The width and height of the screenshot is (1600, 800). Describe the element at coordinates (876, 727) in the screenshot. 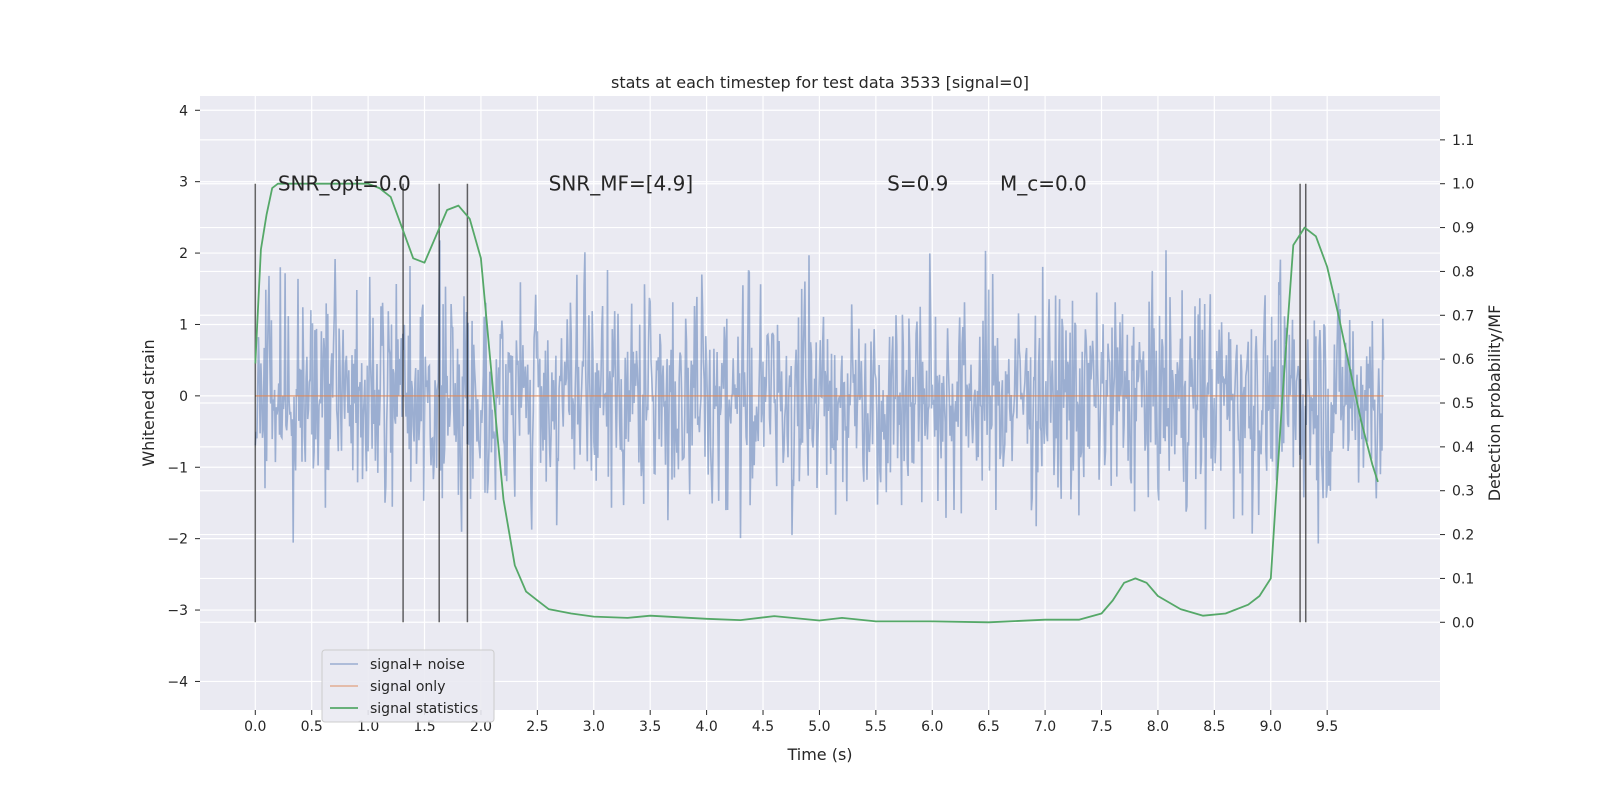

I see `x-tick-label: 5.5` at that location.